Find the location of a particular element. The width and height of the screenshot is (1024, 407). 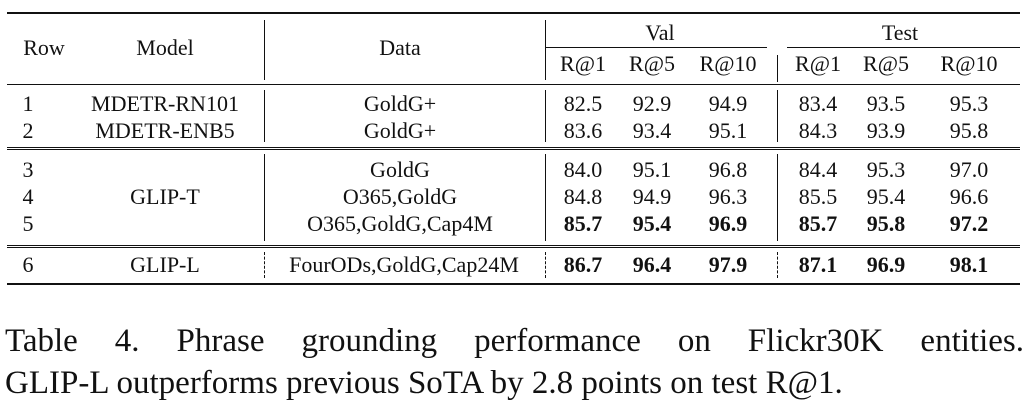

group-rule-1b is located at coordinates (513, 149).